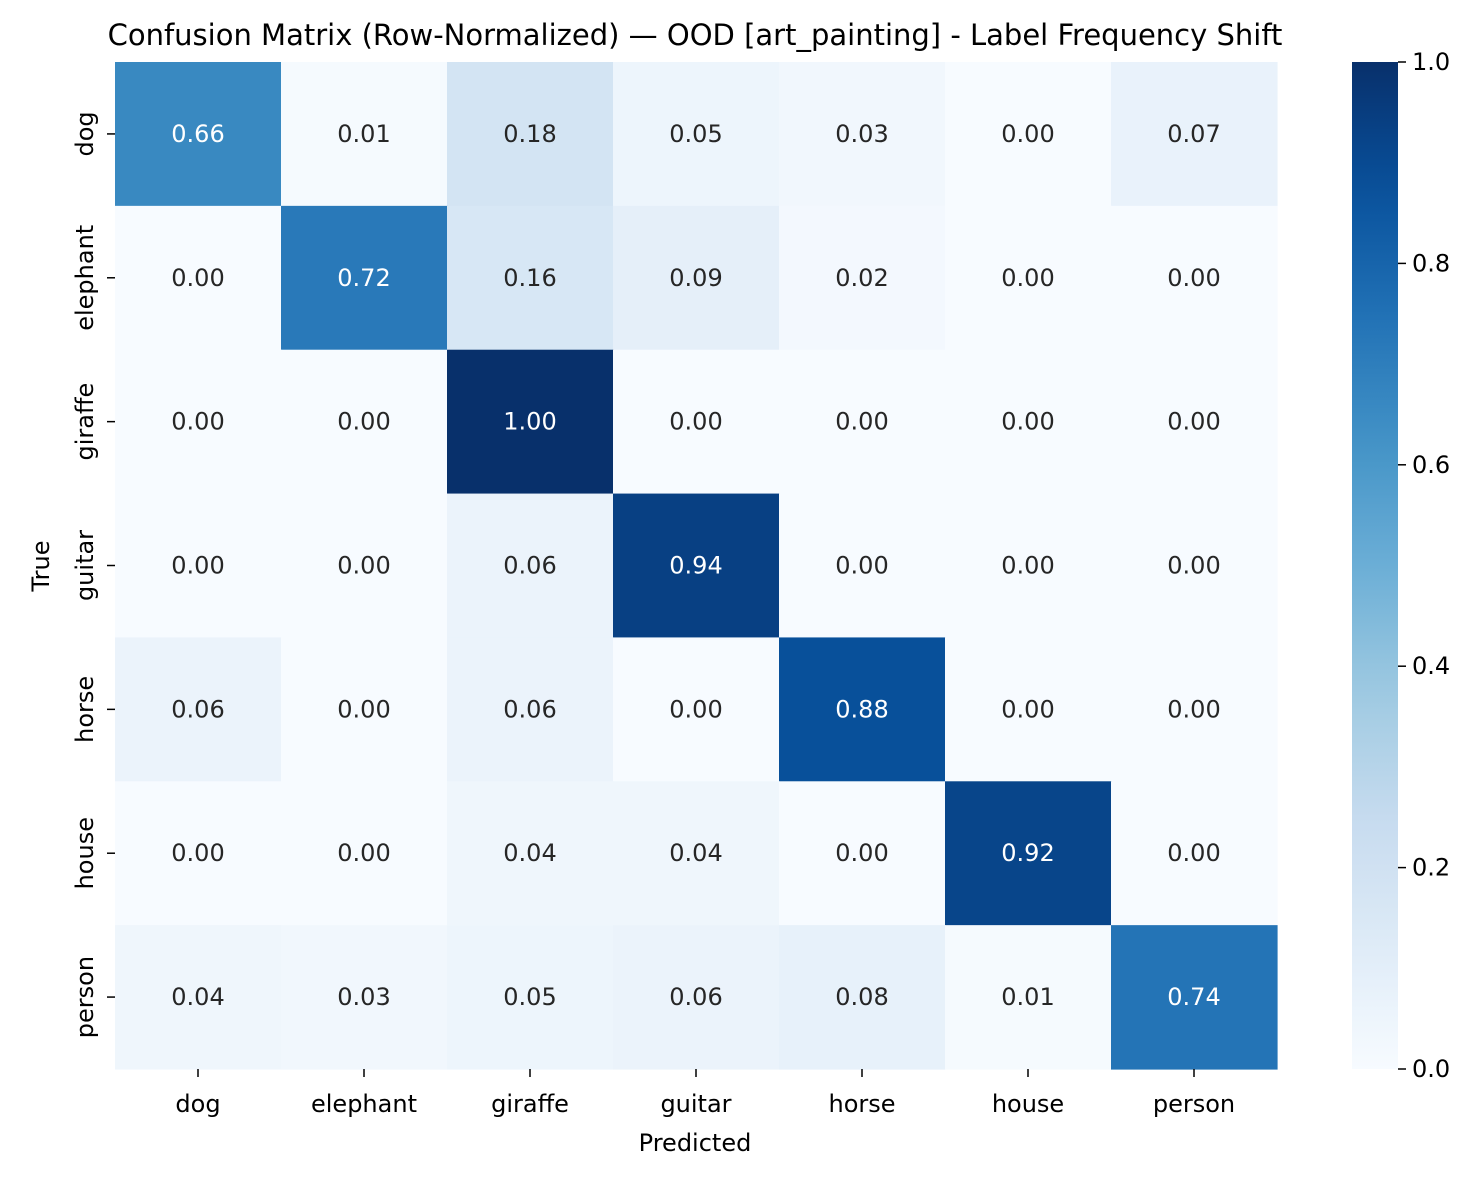 This screenshot has width=1484, height=1177. I want to click on cell-value-label: 0.66, so click(197, 134).